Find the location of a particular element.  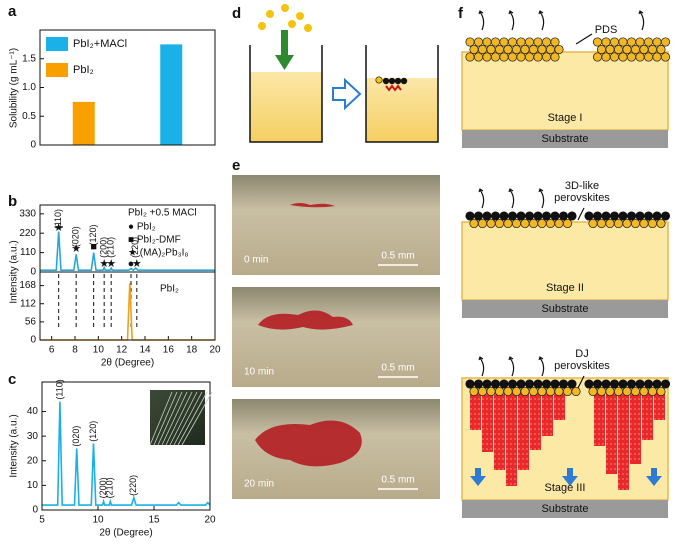

x-tick-label: 15 is located at coordinates (154, 520).